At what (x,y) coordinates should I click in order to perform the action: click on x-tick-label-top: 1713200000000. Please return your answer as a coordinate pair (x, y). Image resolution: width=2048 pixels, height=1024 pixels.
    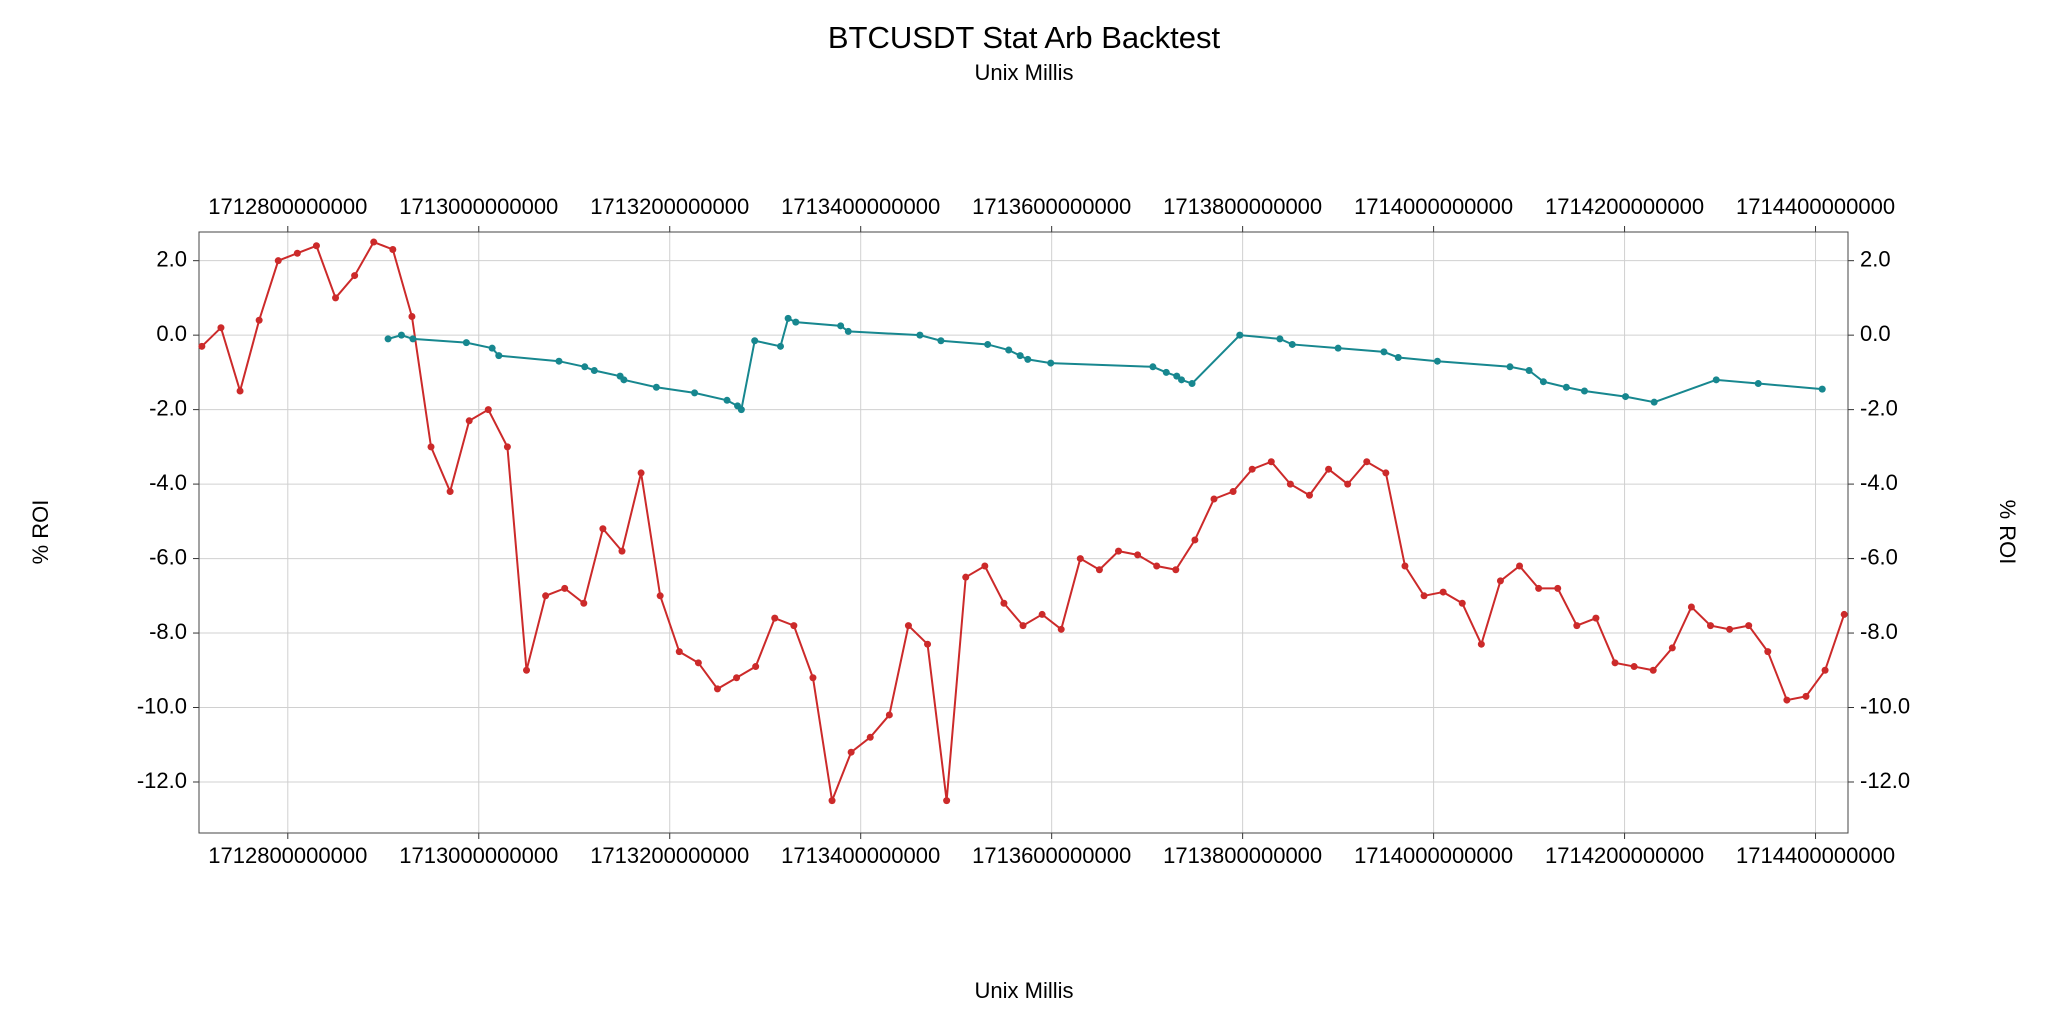
    Looking at the image, I should click on (669, 206).